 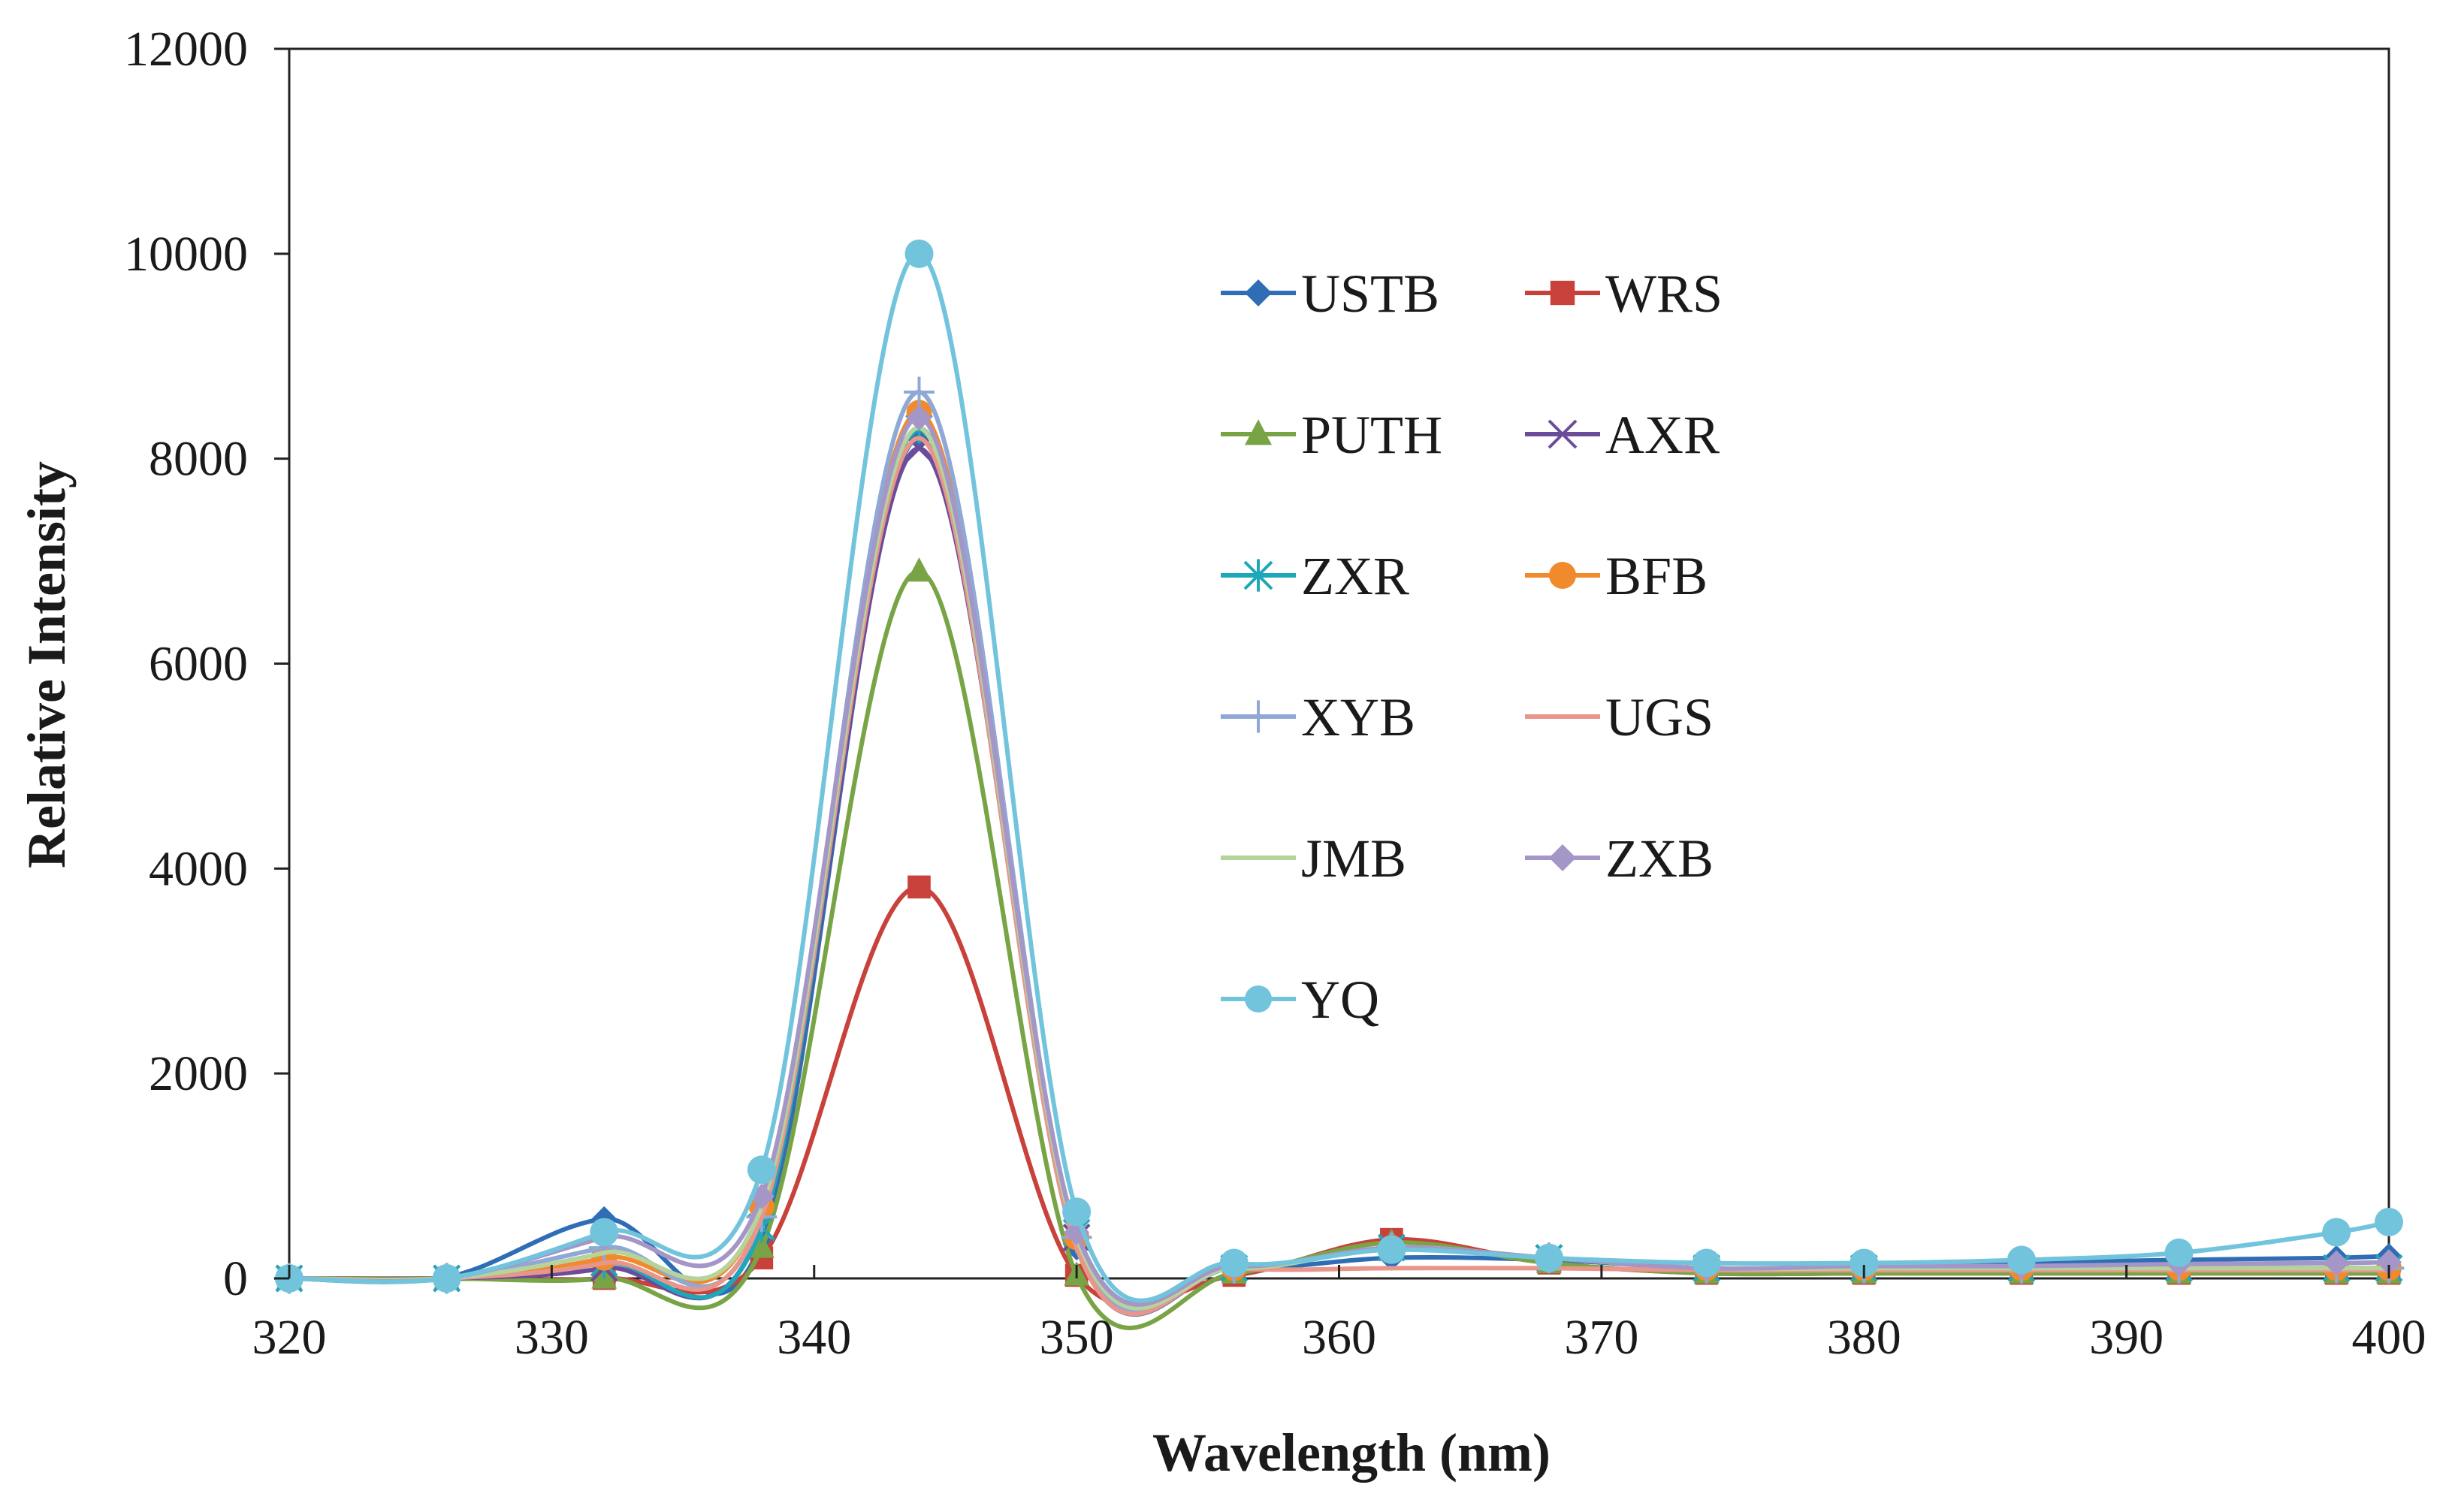 I want to click on legend: USTB WRS PUTH AXR ZXR BFB XYB UGS JMB ZXB YQ, so click(x=1472, y=647).